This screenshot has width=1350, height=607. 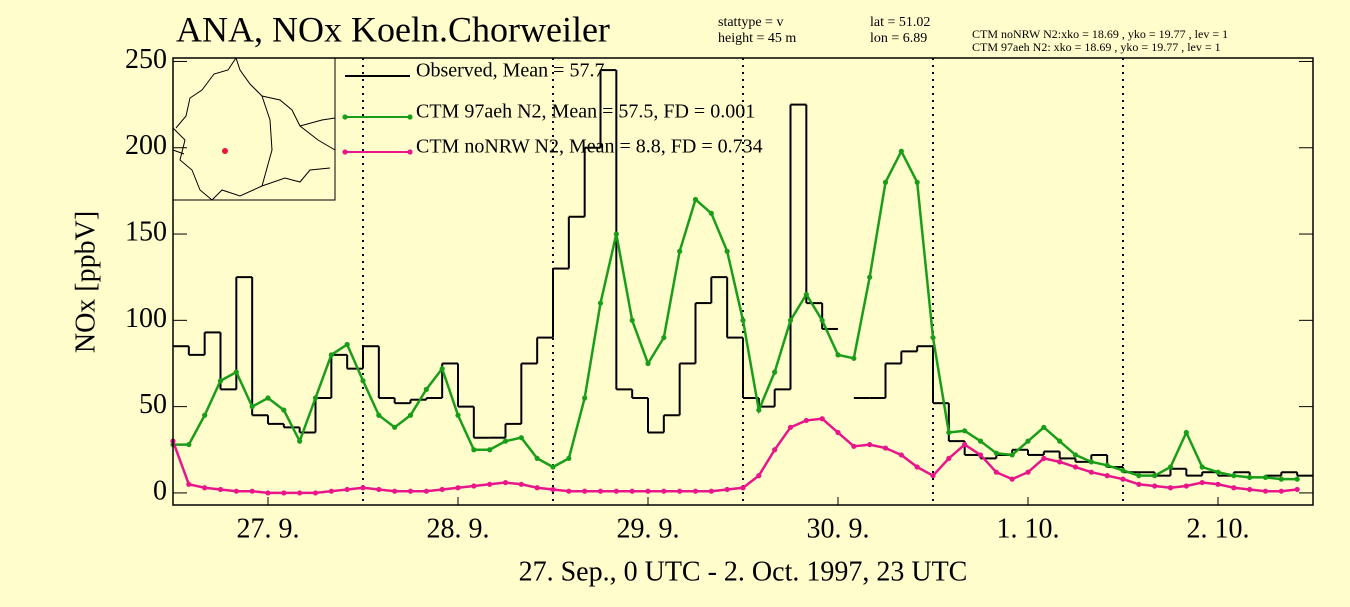 I want to click on legend-label: Observed, Mean = 57.7, so click(x=510, y=71).